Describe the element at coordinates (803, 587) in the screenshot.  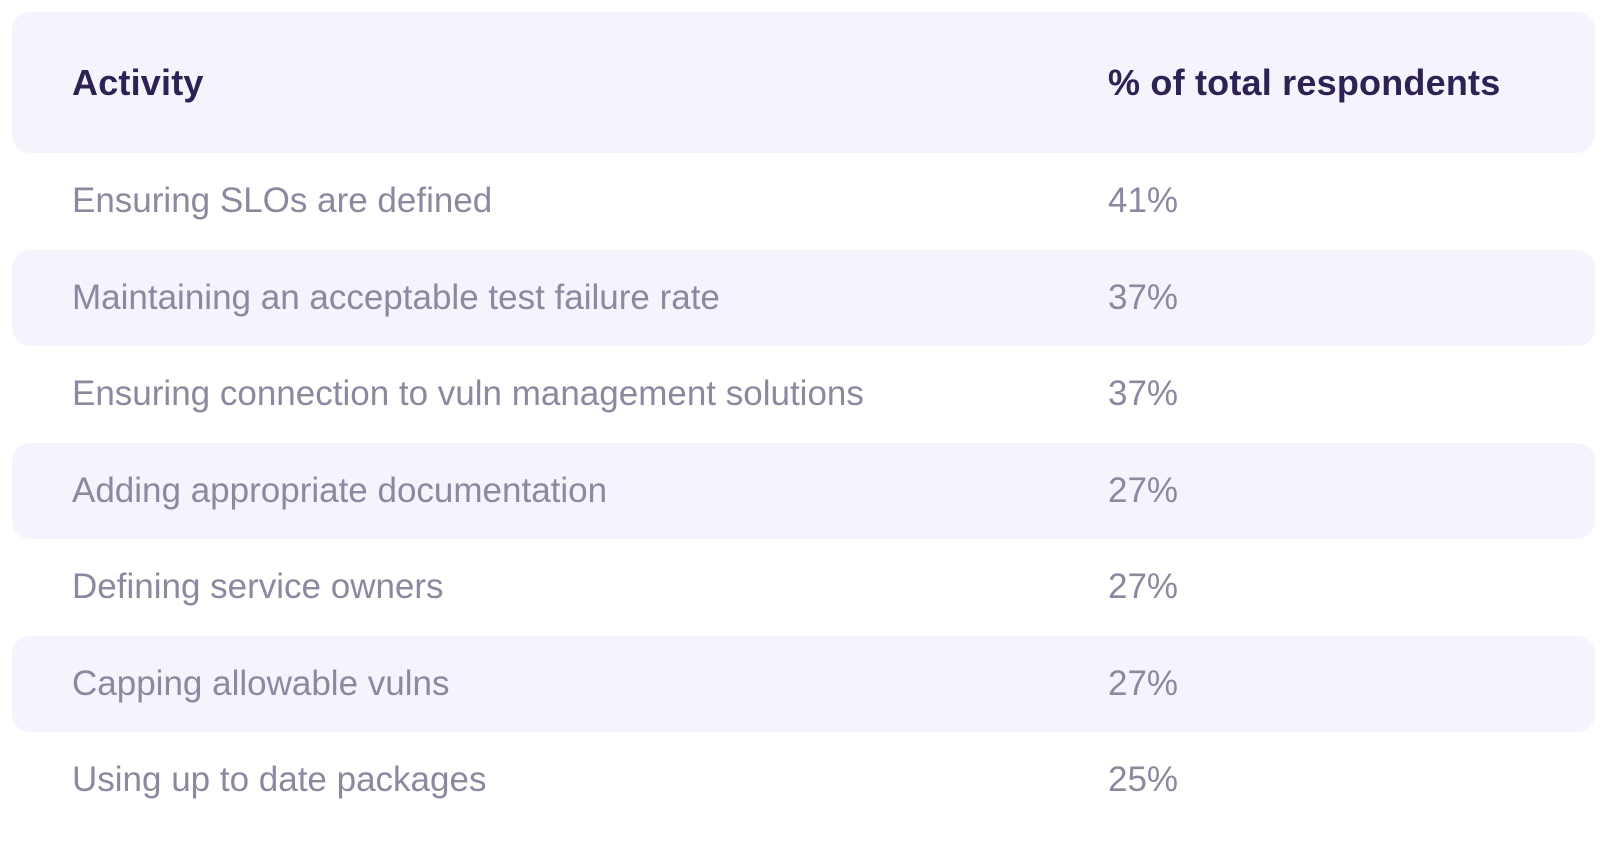
I see `table-row: Defining service owners 27%` at that location.